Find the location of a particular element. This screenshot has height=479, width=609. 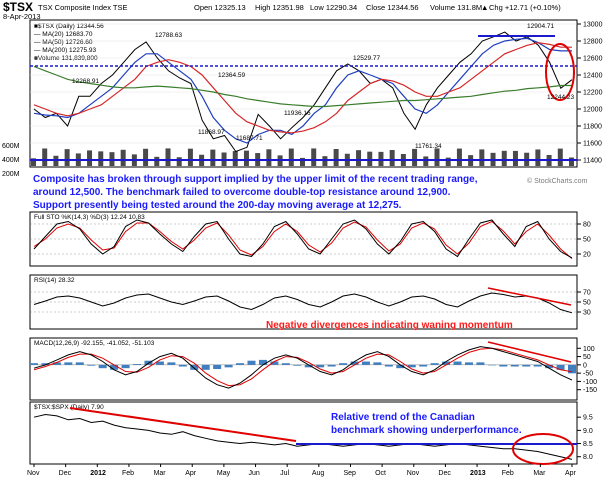

macd-tick-5: -150 is located at coordinates (590, 390).